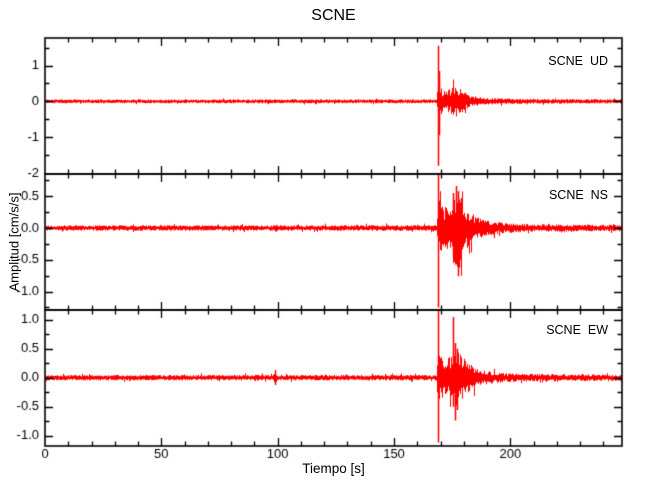 The width and height of the screenshot is (650, 500). What do you see at coordinates (333, 15) in the screenshot?
I see `chart-title: SCNE` at bounding box center [333, 15].